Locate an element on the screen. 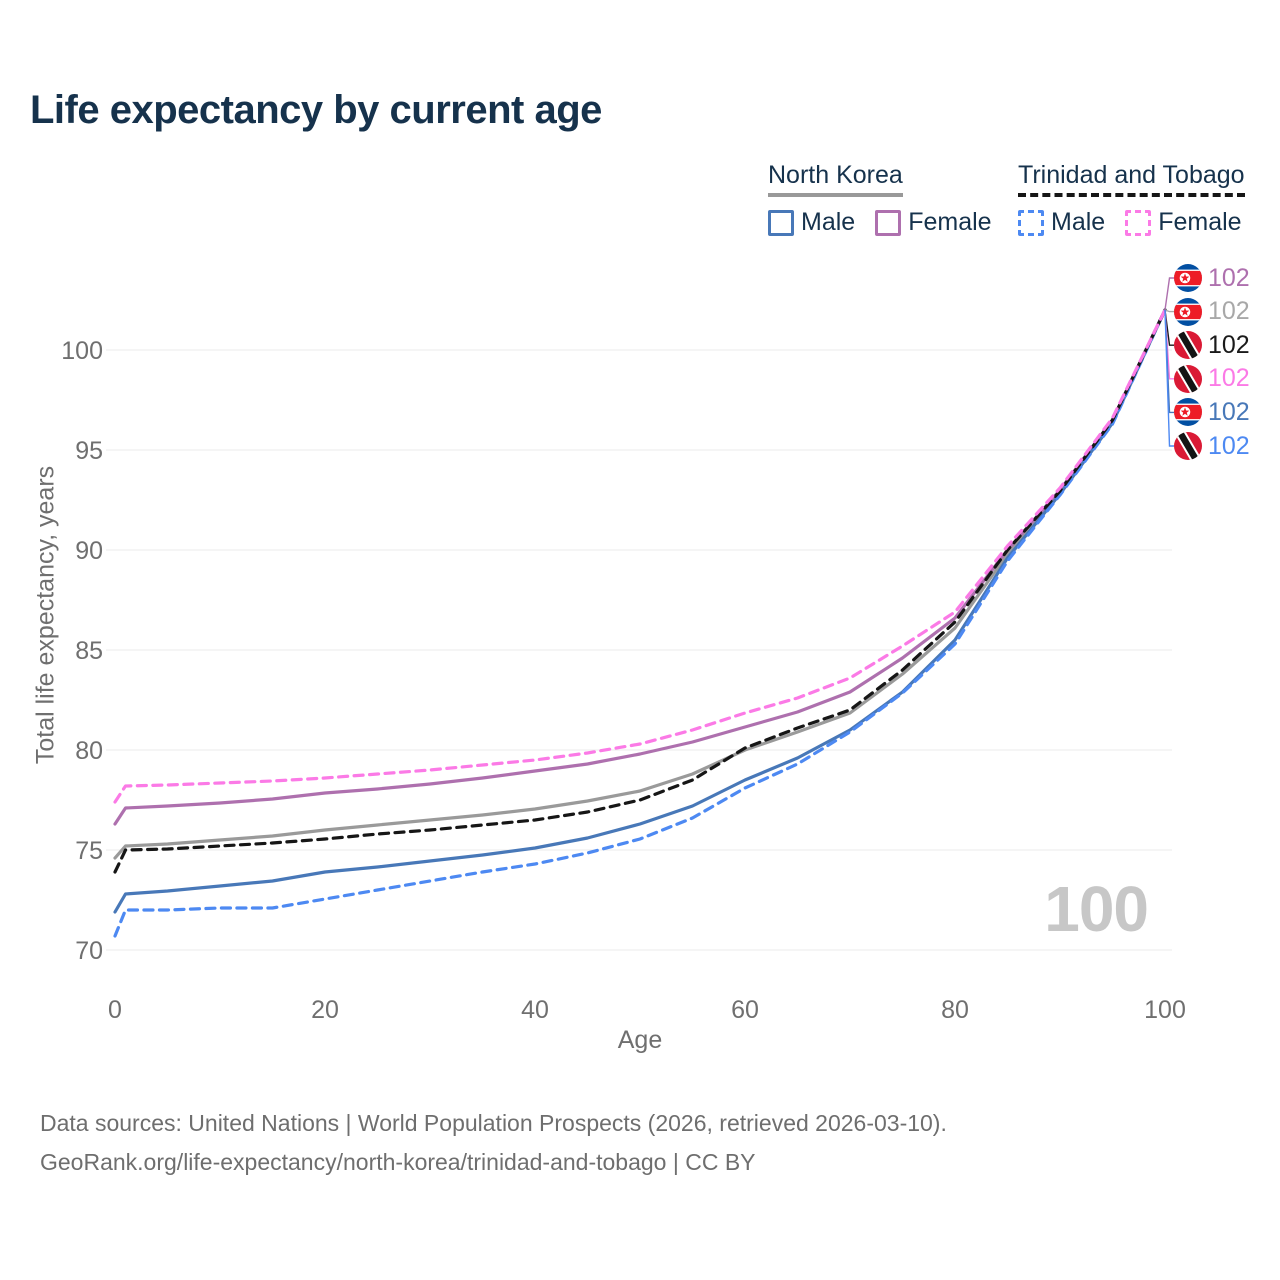  y-tick-label: 80 is located at coordinates (89, 751).